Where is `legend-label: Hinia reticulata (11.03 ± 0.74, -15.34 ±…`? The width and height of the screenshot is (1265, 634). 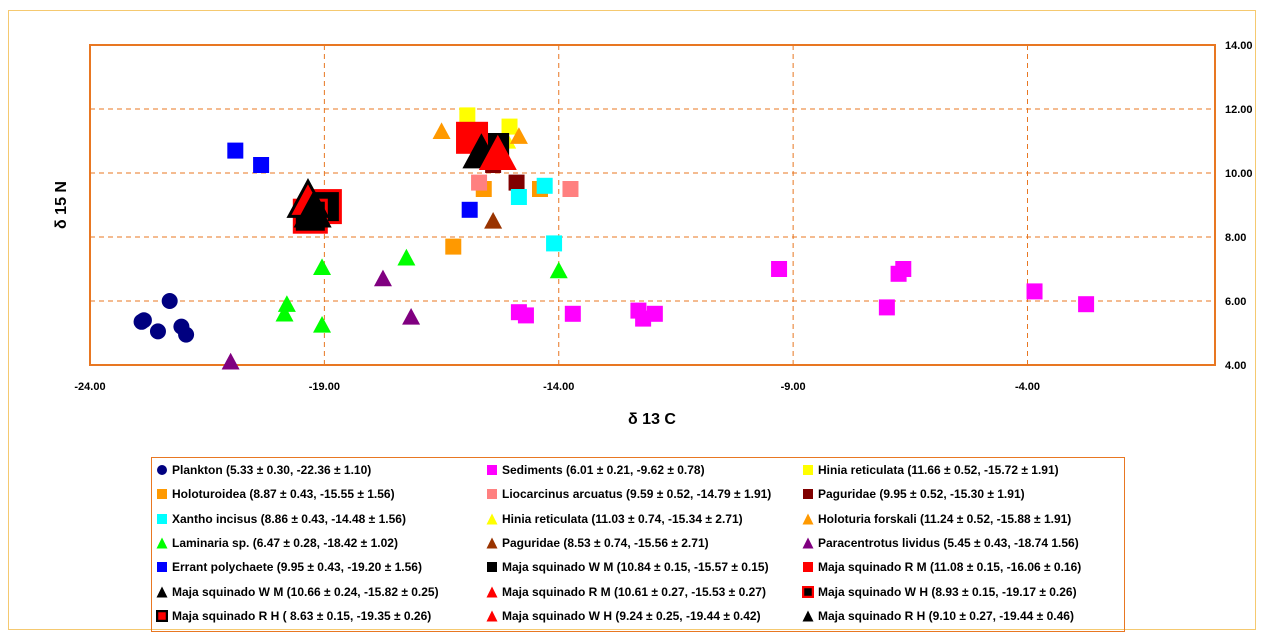
legend-label: Hinia reticulata (11.03 ± 0.74, -15.34 ±… is located at coordinates (622, 518).